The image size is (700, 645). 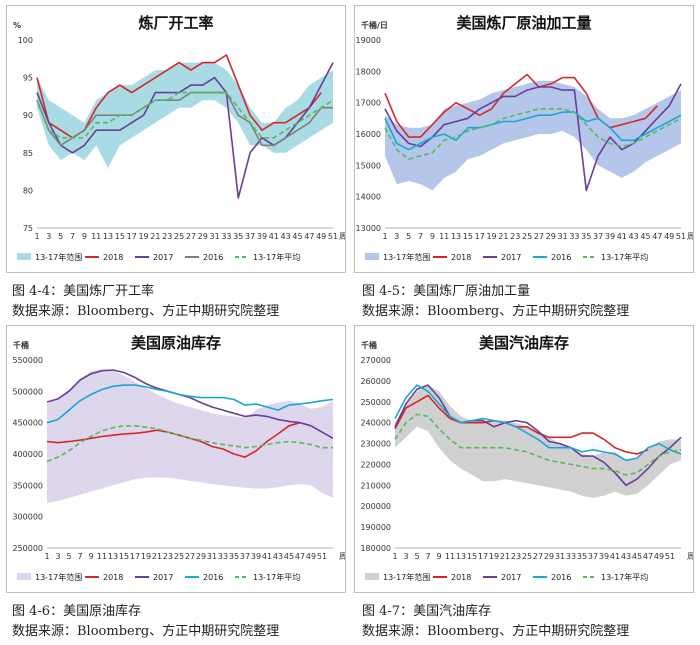 I want to click on y-tick-label: 300000, so click(x=27, y=517).